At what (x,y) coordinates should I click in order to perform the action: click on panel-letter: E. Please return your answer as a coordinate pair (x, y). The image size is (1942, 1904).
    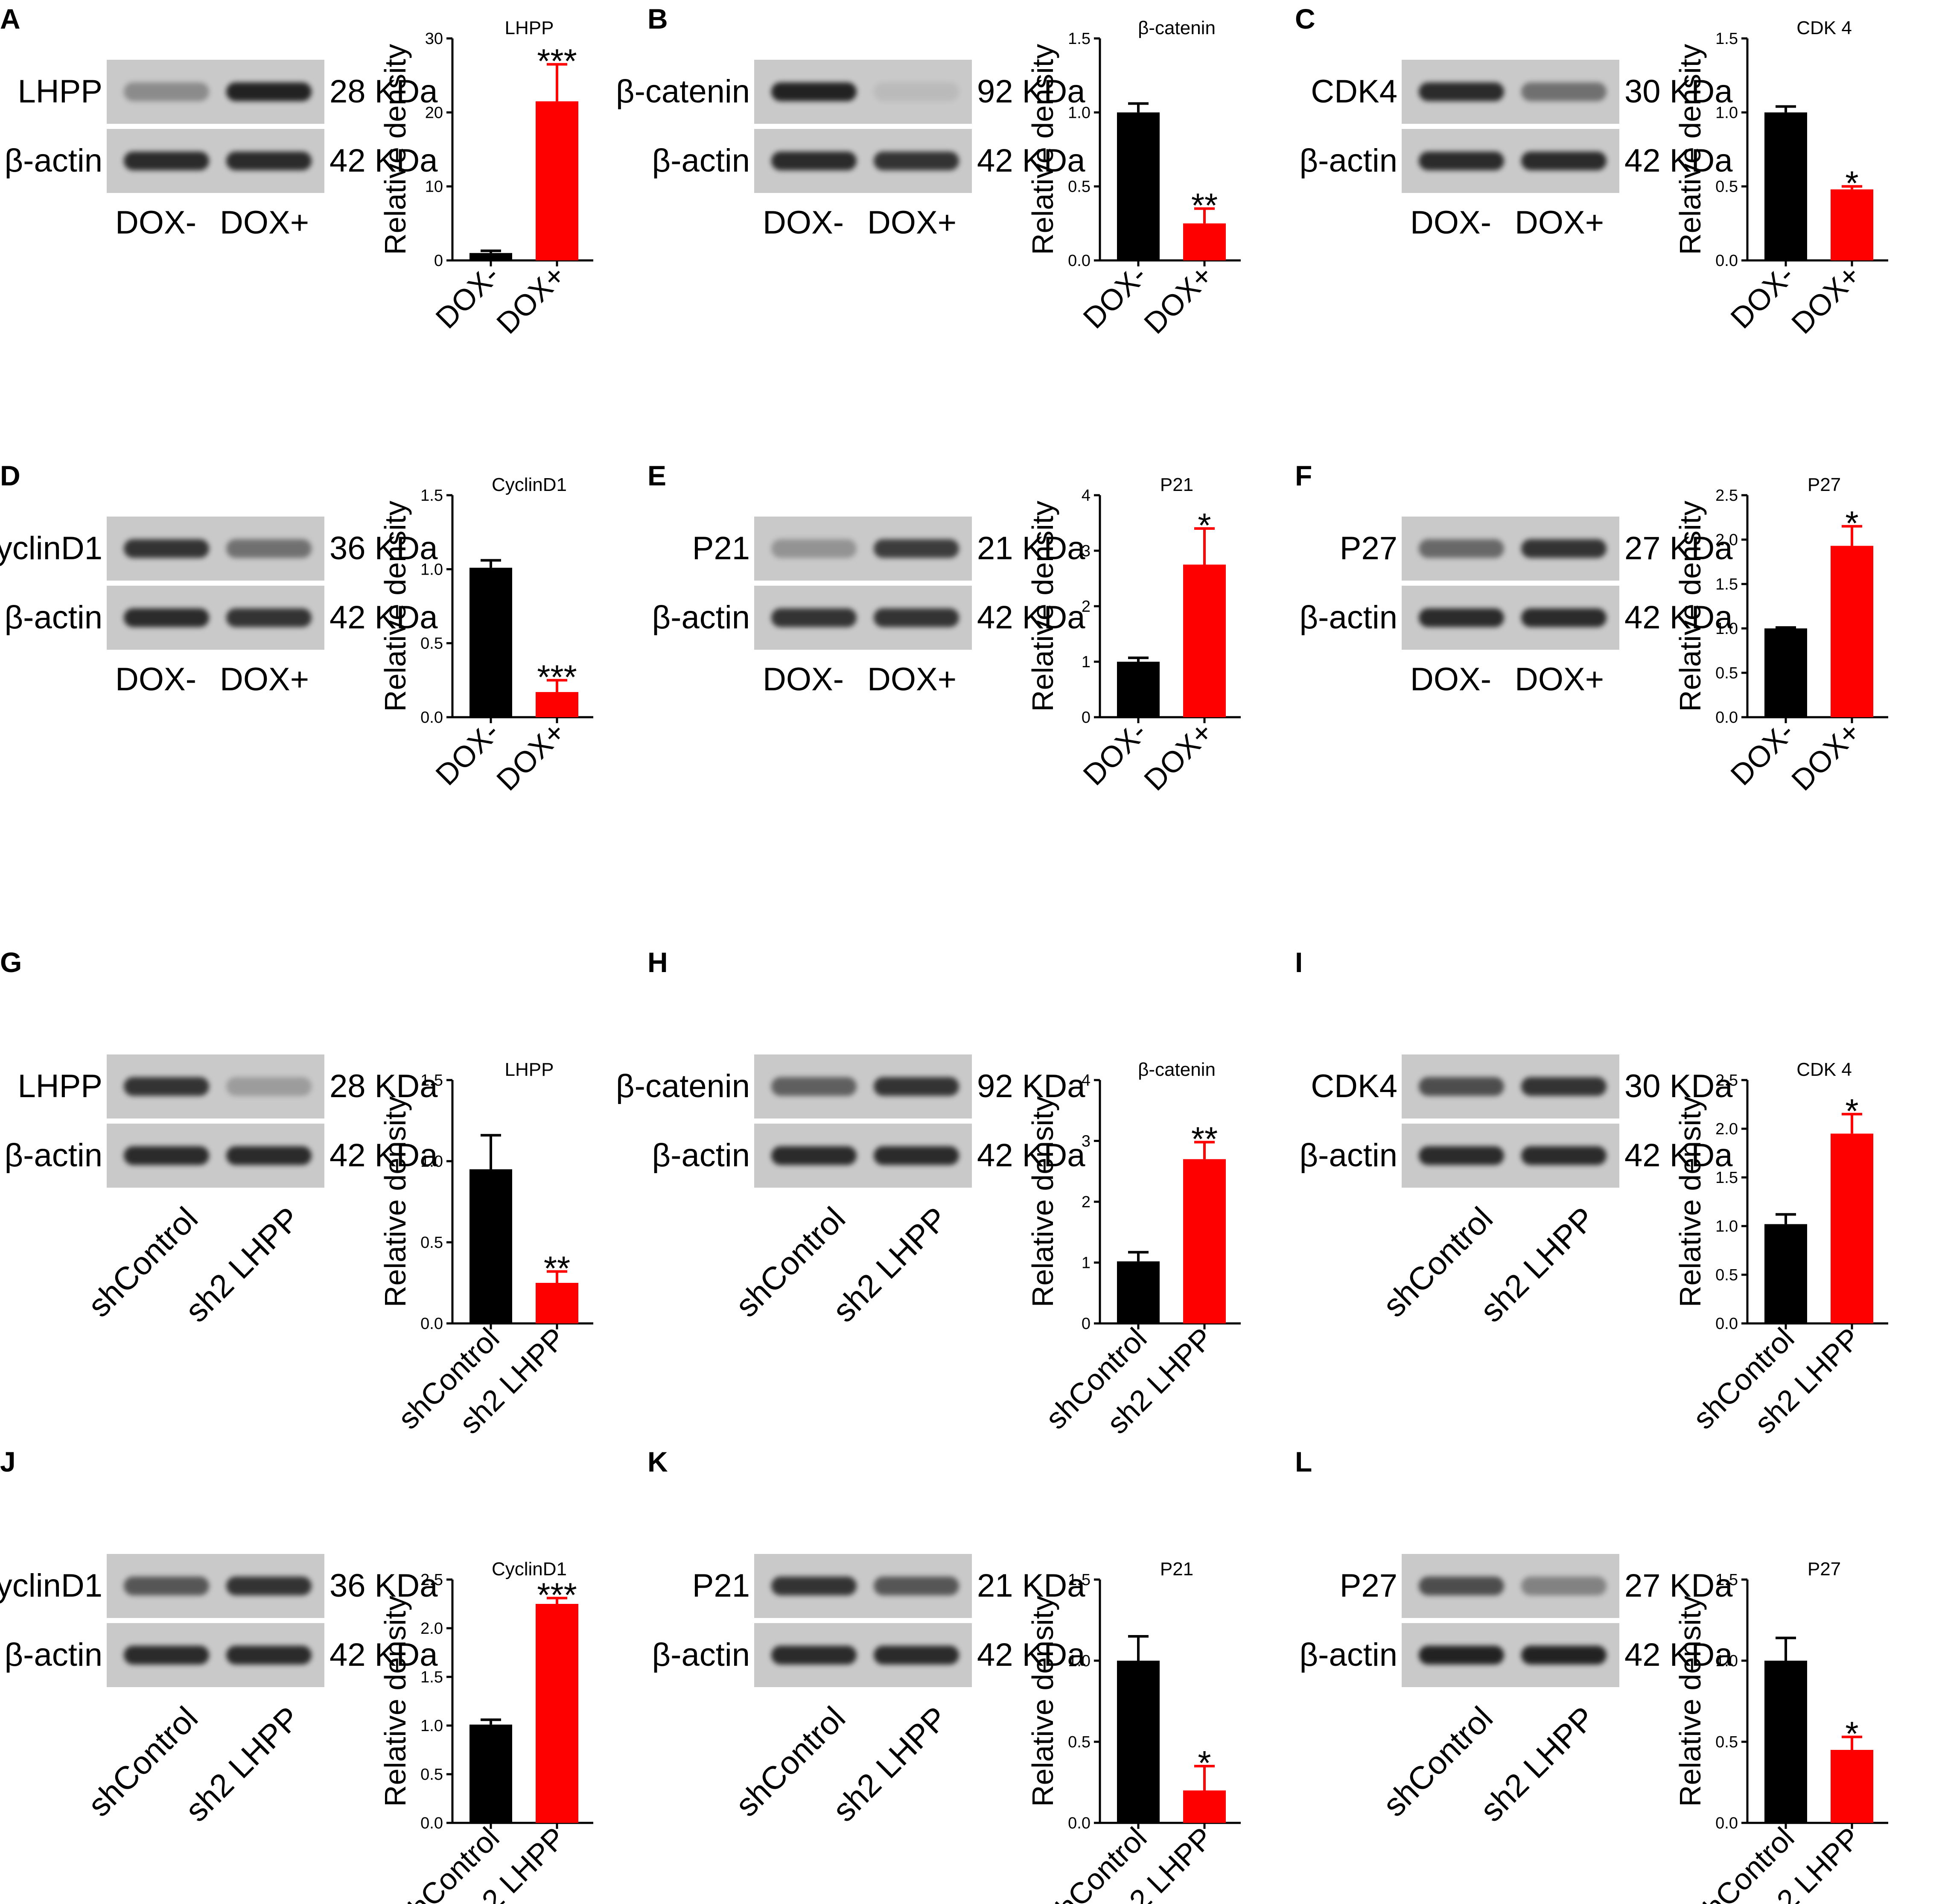
    Looking at the image, I should click on (657, 475).